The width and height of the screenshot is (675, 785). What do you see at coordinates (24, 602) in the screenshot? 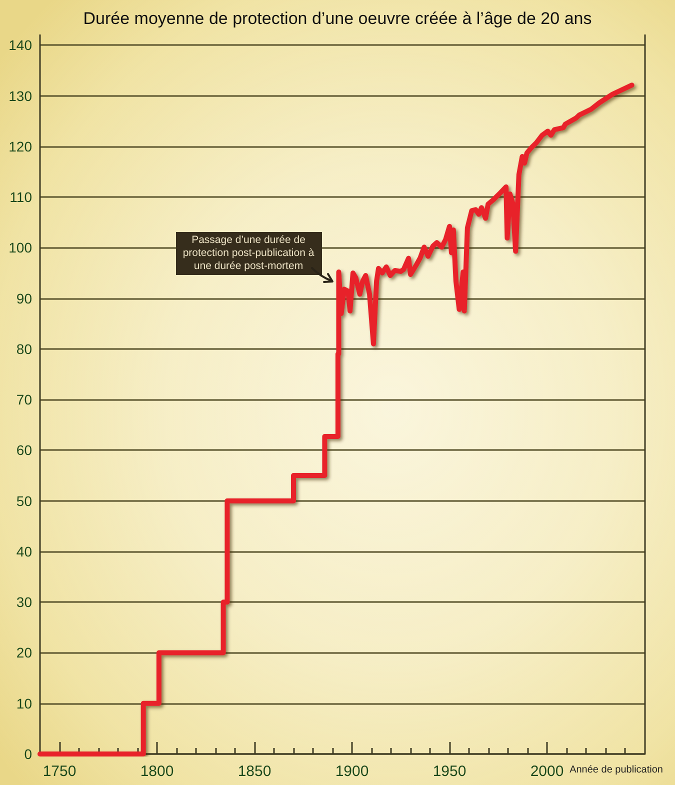
I see `y-tick-label: 30` at bounding box center [24, 602].